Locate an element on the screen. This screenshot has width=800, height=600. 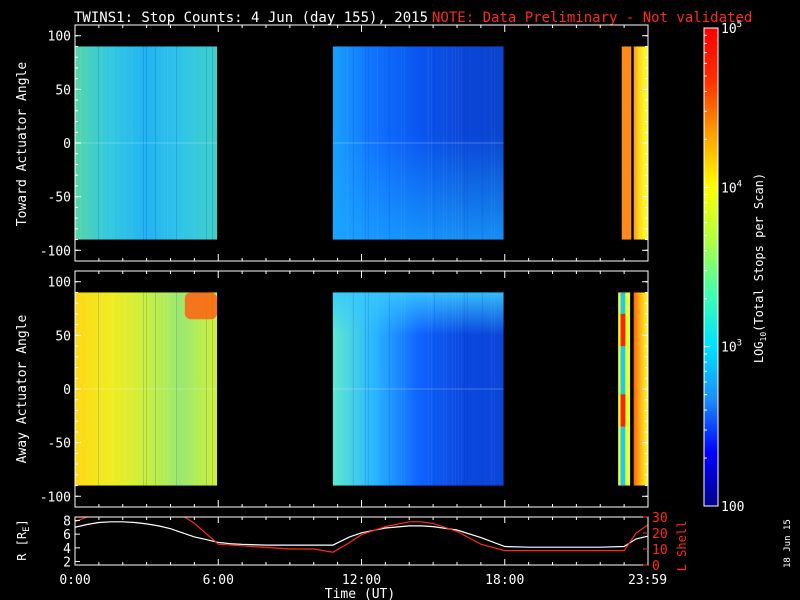
colorbar-gradient is located at coordinates (711, 267).